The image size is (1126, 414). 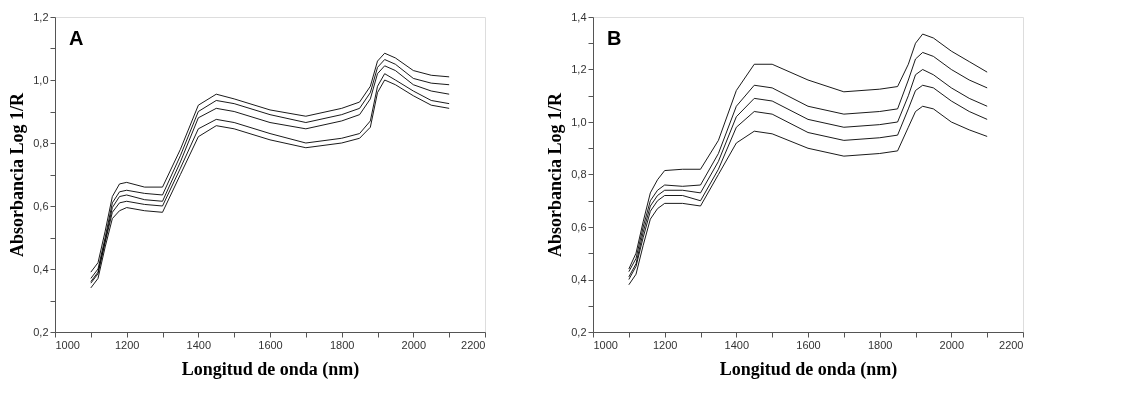 What do you see at coordinates (579, 16) in the screenshot?
I see `y-tick-label: 1,4` at bounding box center [579, 16].